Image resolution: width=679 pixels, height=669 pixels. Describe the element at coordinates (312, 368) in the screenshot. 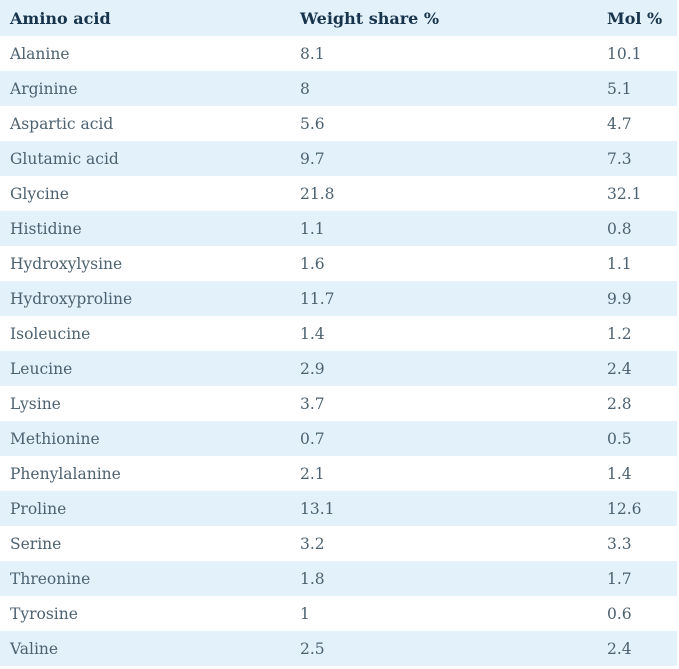

I see `weight-share-cell: 2.9` at that location.